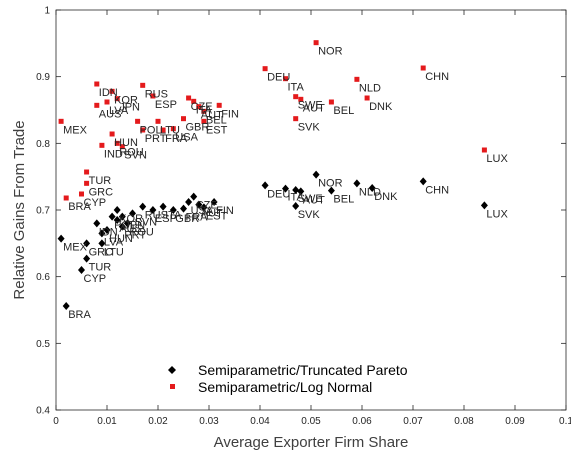 This screenshot has width=571, height=457. I want to click on point-label: FRA, so click(176, 139).